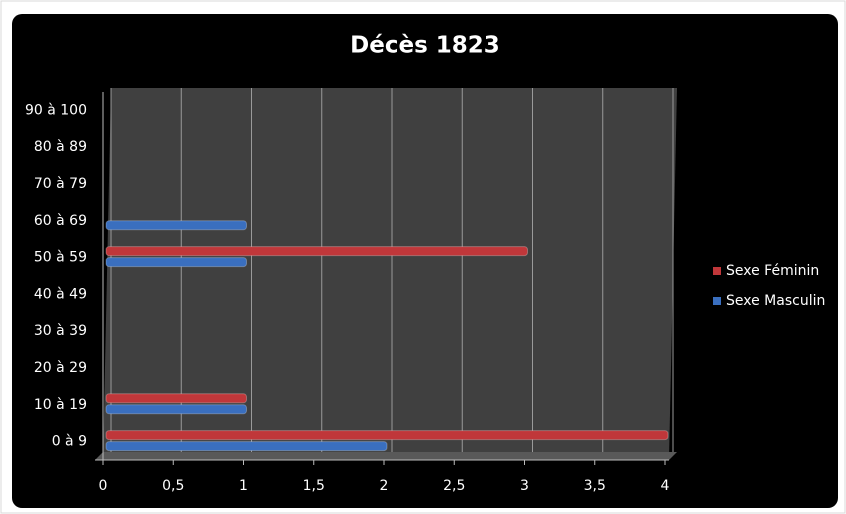 Image resolution: width=846 pixels, height=514 pixels. Describe the element at coordinates (60, 184) in the screenshot. I see `y-tick-label: 70 à 79` at that location.